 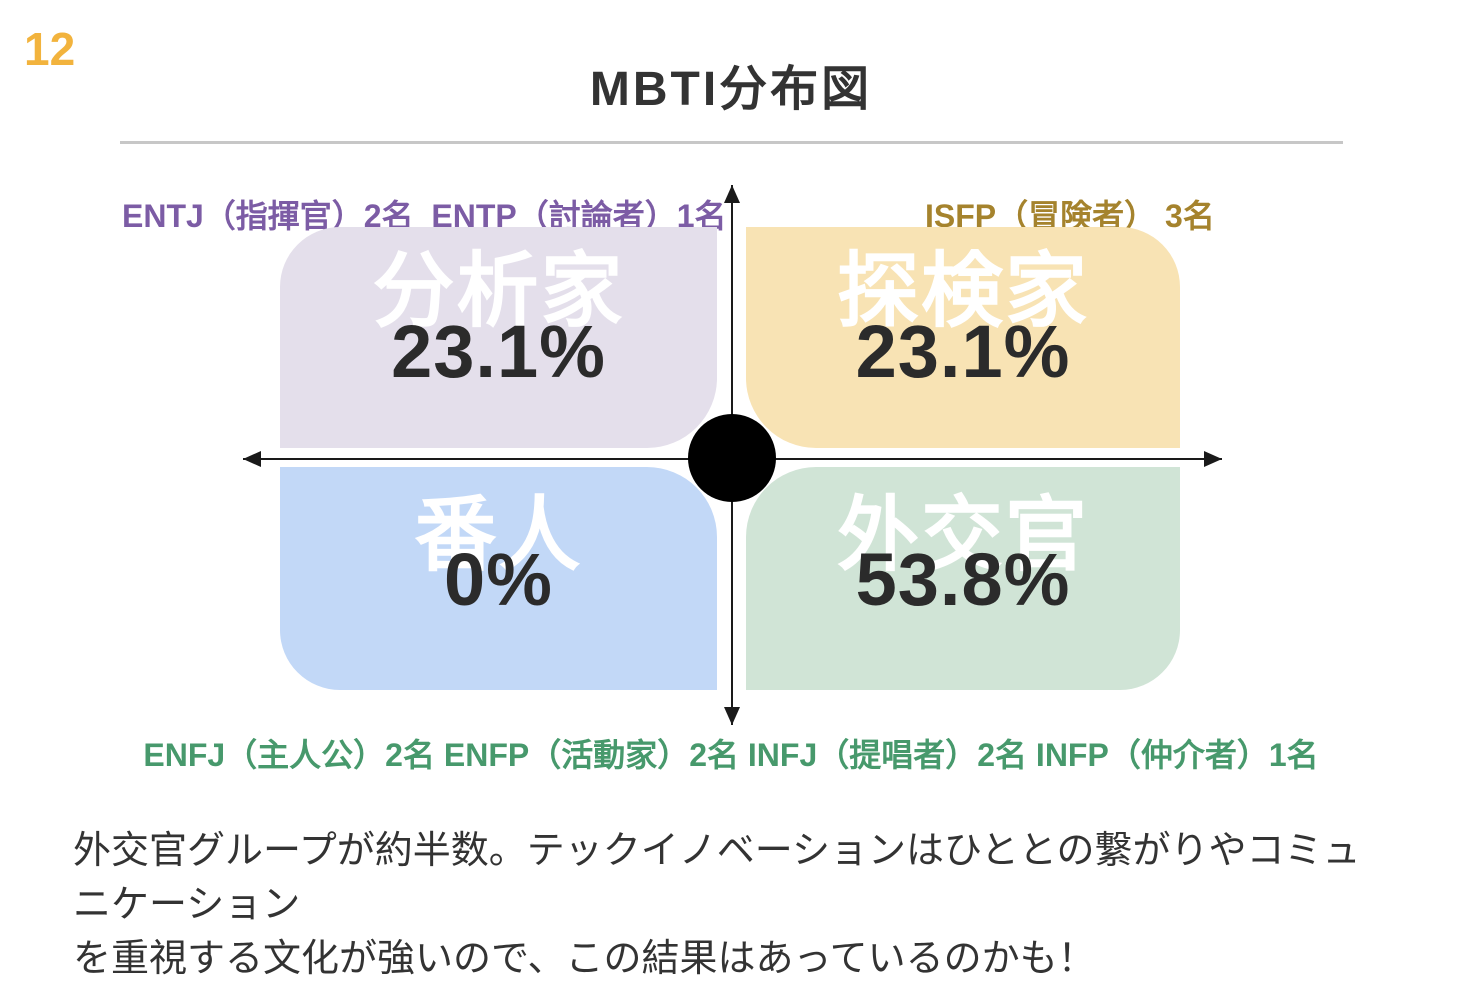 I want to click on quadrant-explorers: 探検家 23.1%, so click(x=963, y=337).